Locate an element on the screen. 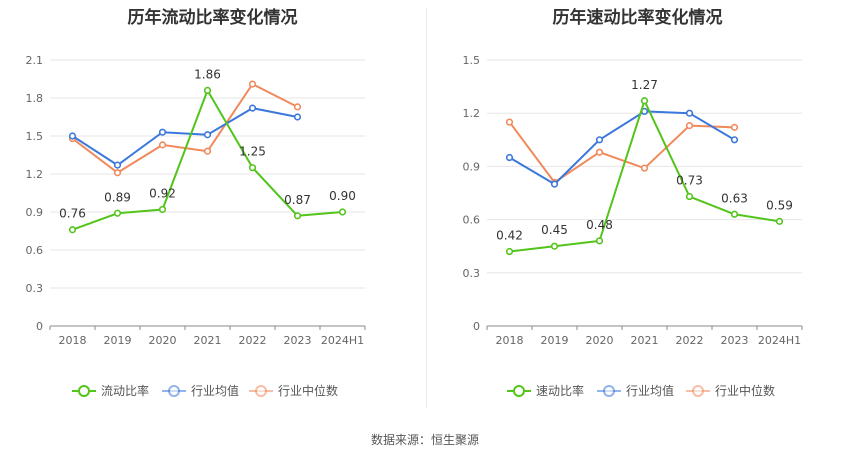 The height and width of the screenshot is (459, 850). data-label: 1.86 is located at coordinates (207, 74).